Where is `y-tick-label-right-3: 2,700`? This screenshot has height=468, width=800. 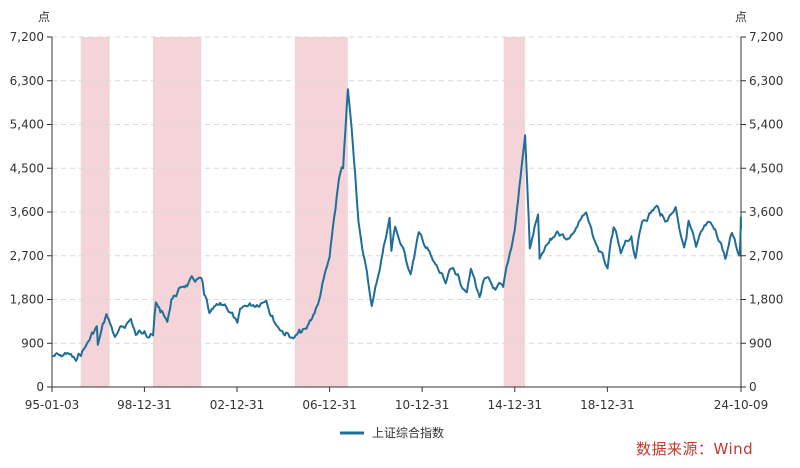
y-tick-label-right-3: 2,700 is located at coordinates (766, 256).